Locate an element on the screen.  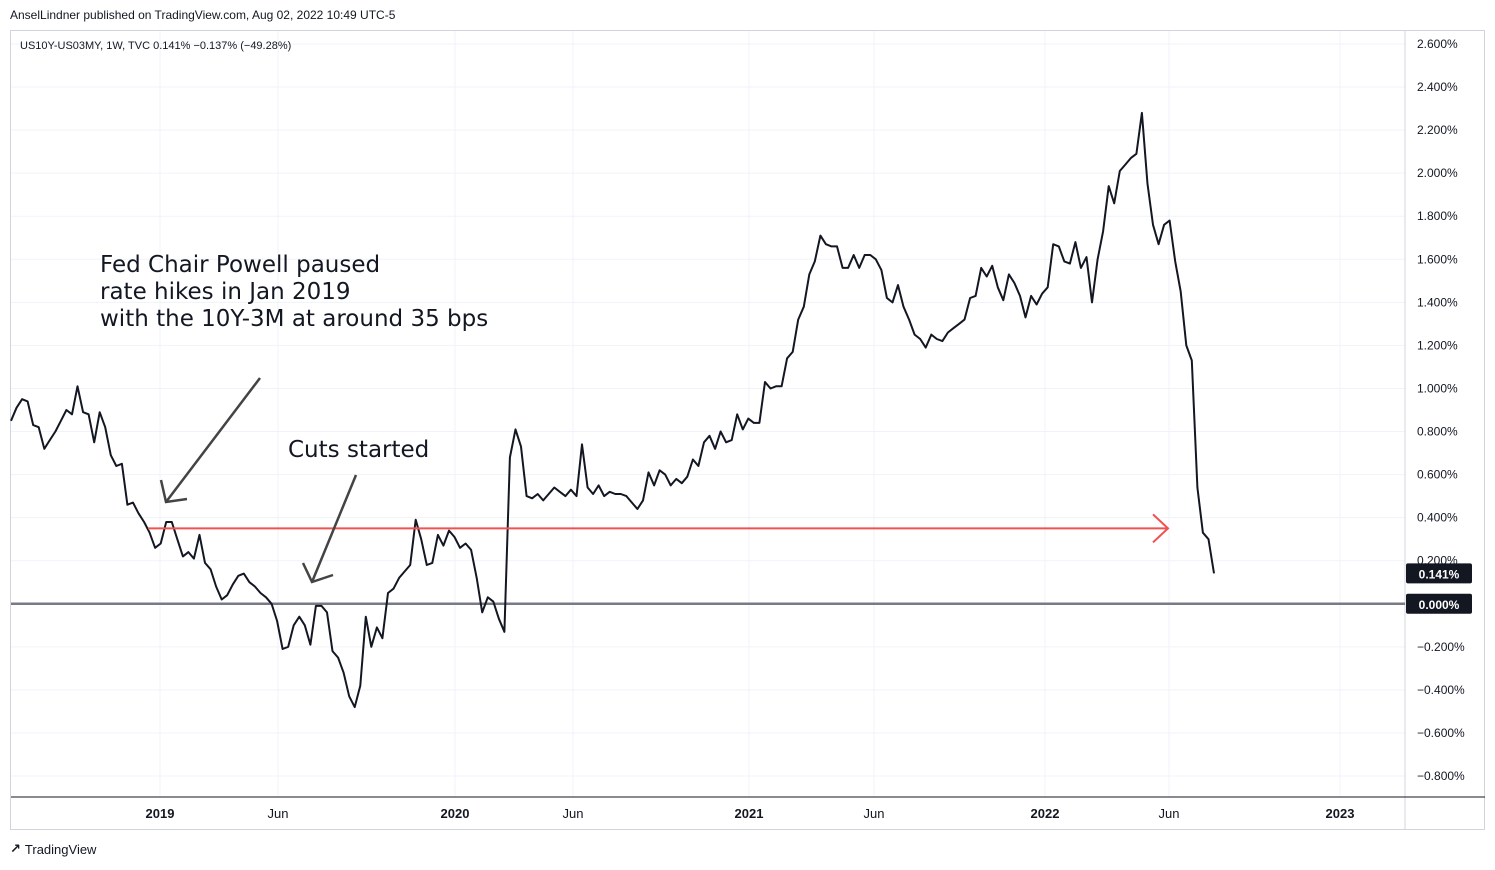
y-tick-label: −0.600% is located at coordinates (1441, 733).